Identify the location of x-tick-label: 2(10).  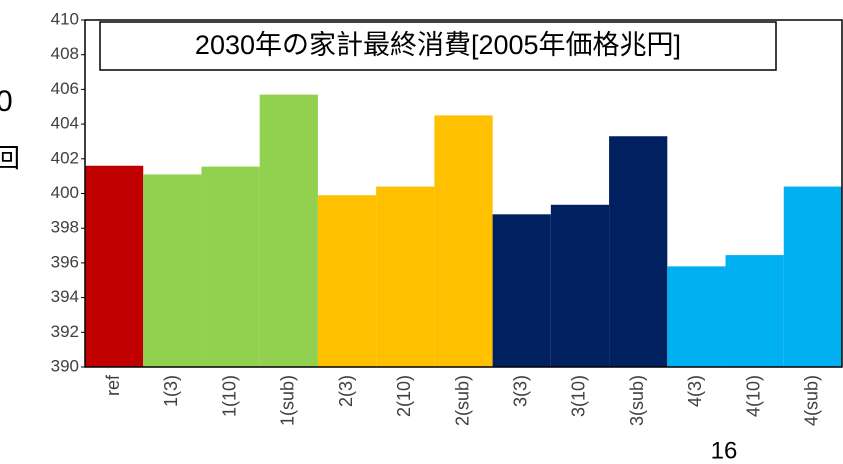
(404, 396).